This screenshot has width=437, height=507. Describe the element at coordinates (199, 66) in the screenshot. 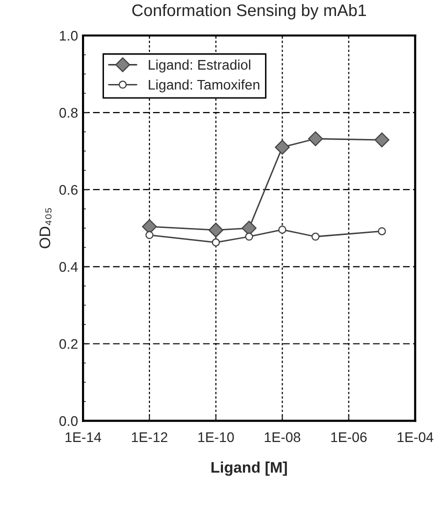

I see `legend-label: Ligand: Estradiol` at that location.